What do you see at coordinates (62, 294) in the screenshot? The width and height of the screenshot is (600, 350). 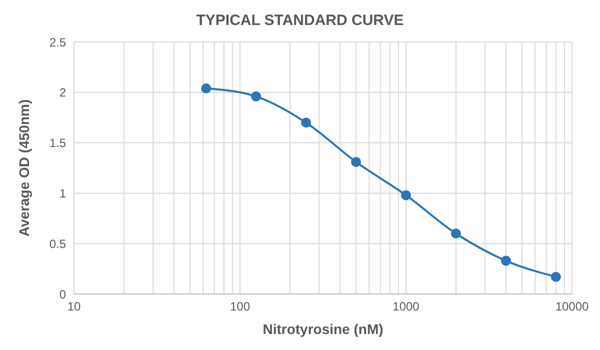 I see `y-tick-label: 0` at bounding box center [62, 294].